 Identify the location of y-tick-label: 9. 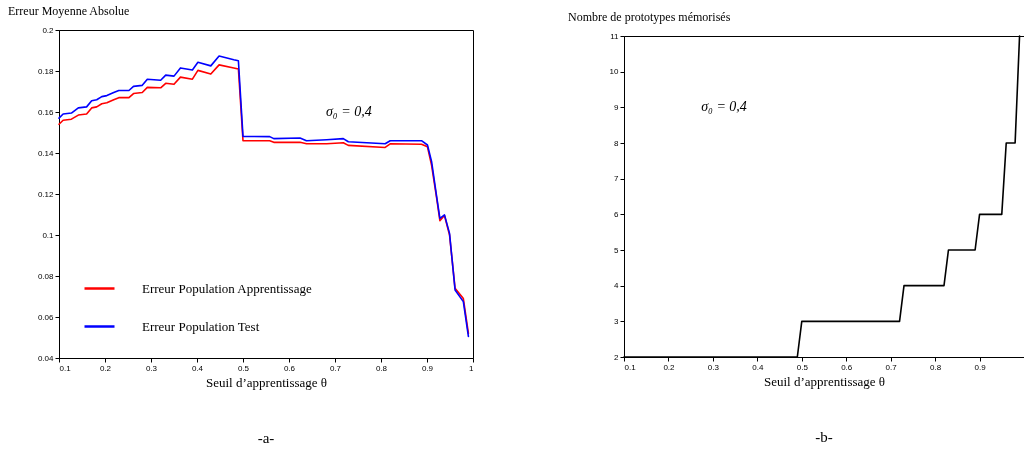
(617, 107).